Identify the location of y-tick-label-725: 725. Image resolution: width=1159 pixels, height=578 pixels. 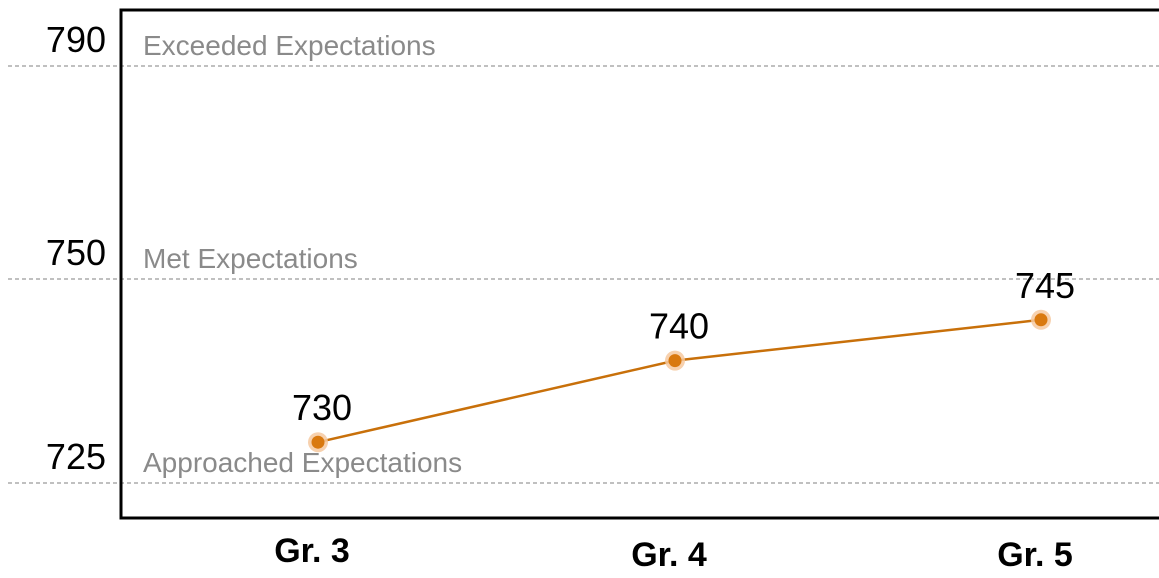
(76, 456).